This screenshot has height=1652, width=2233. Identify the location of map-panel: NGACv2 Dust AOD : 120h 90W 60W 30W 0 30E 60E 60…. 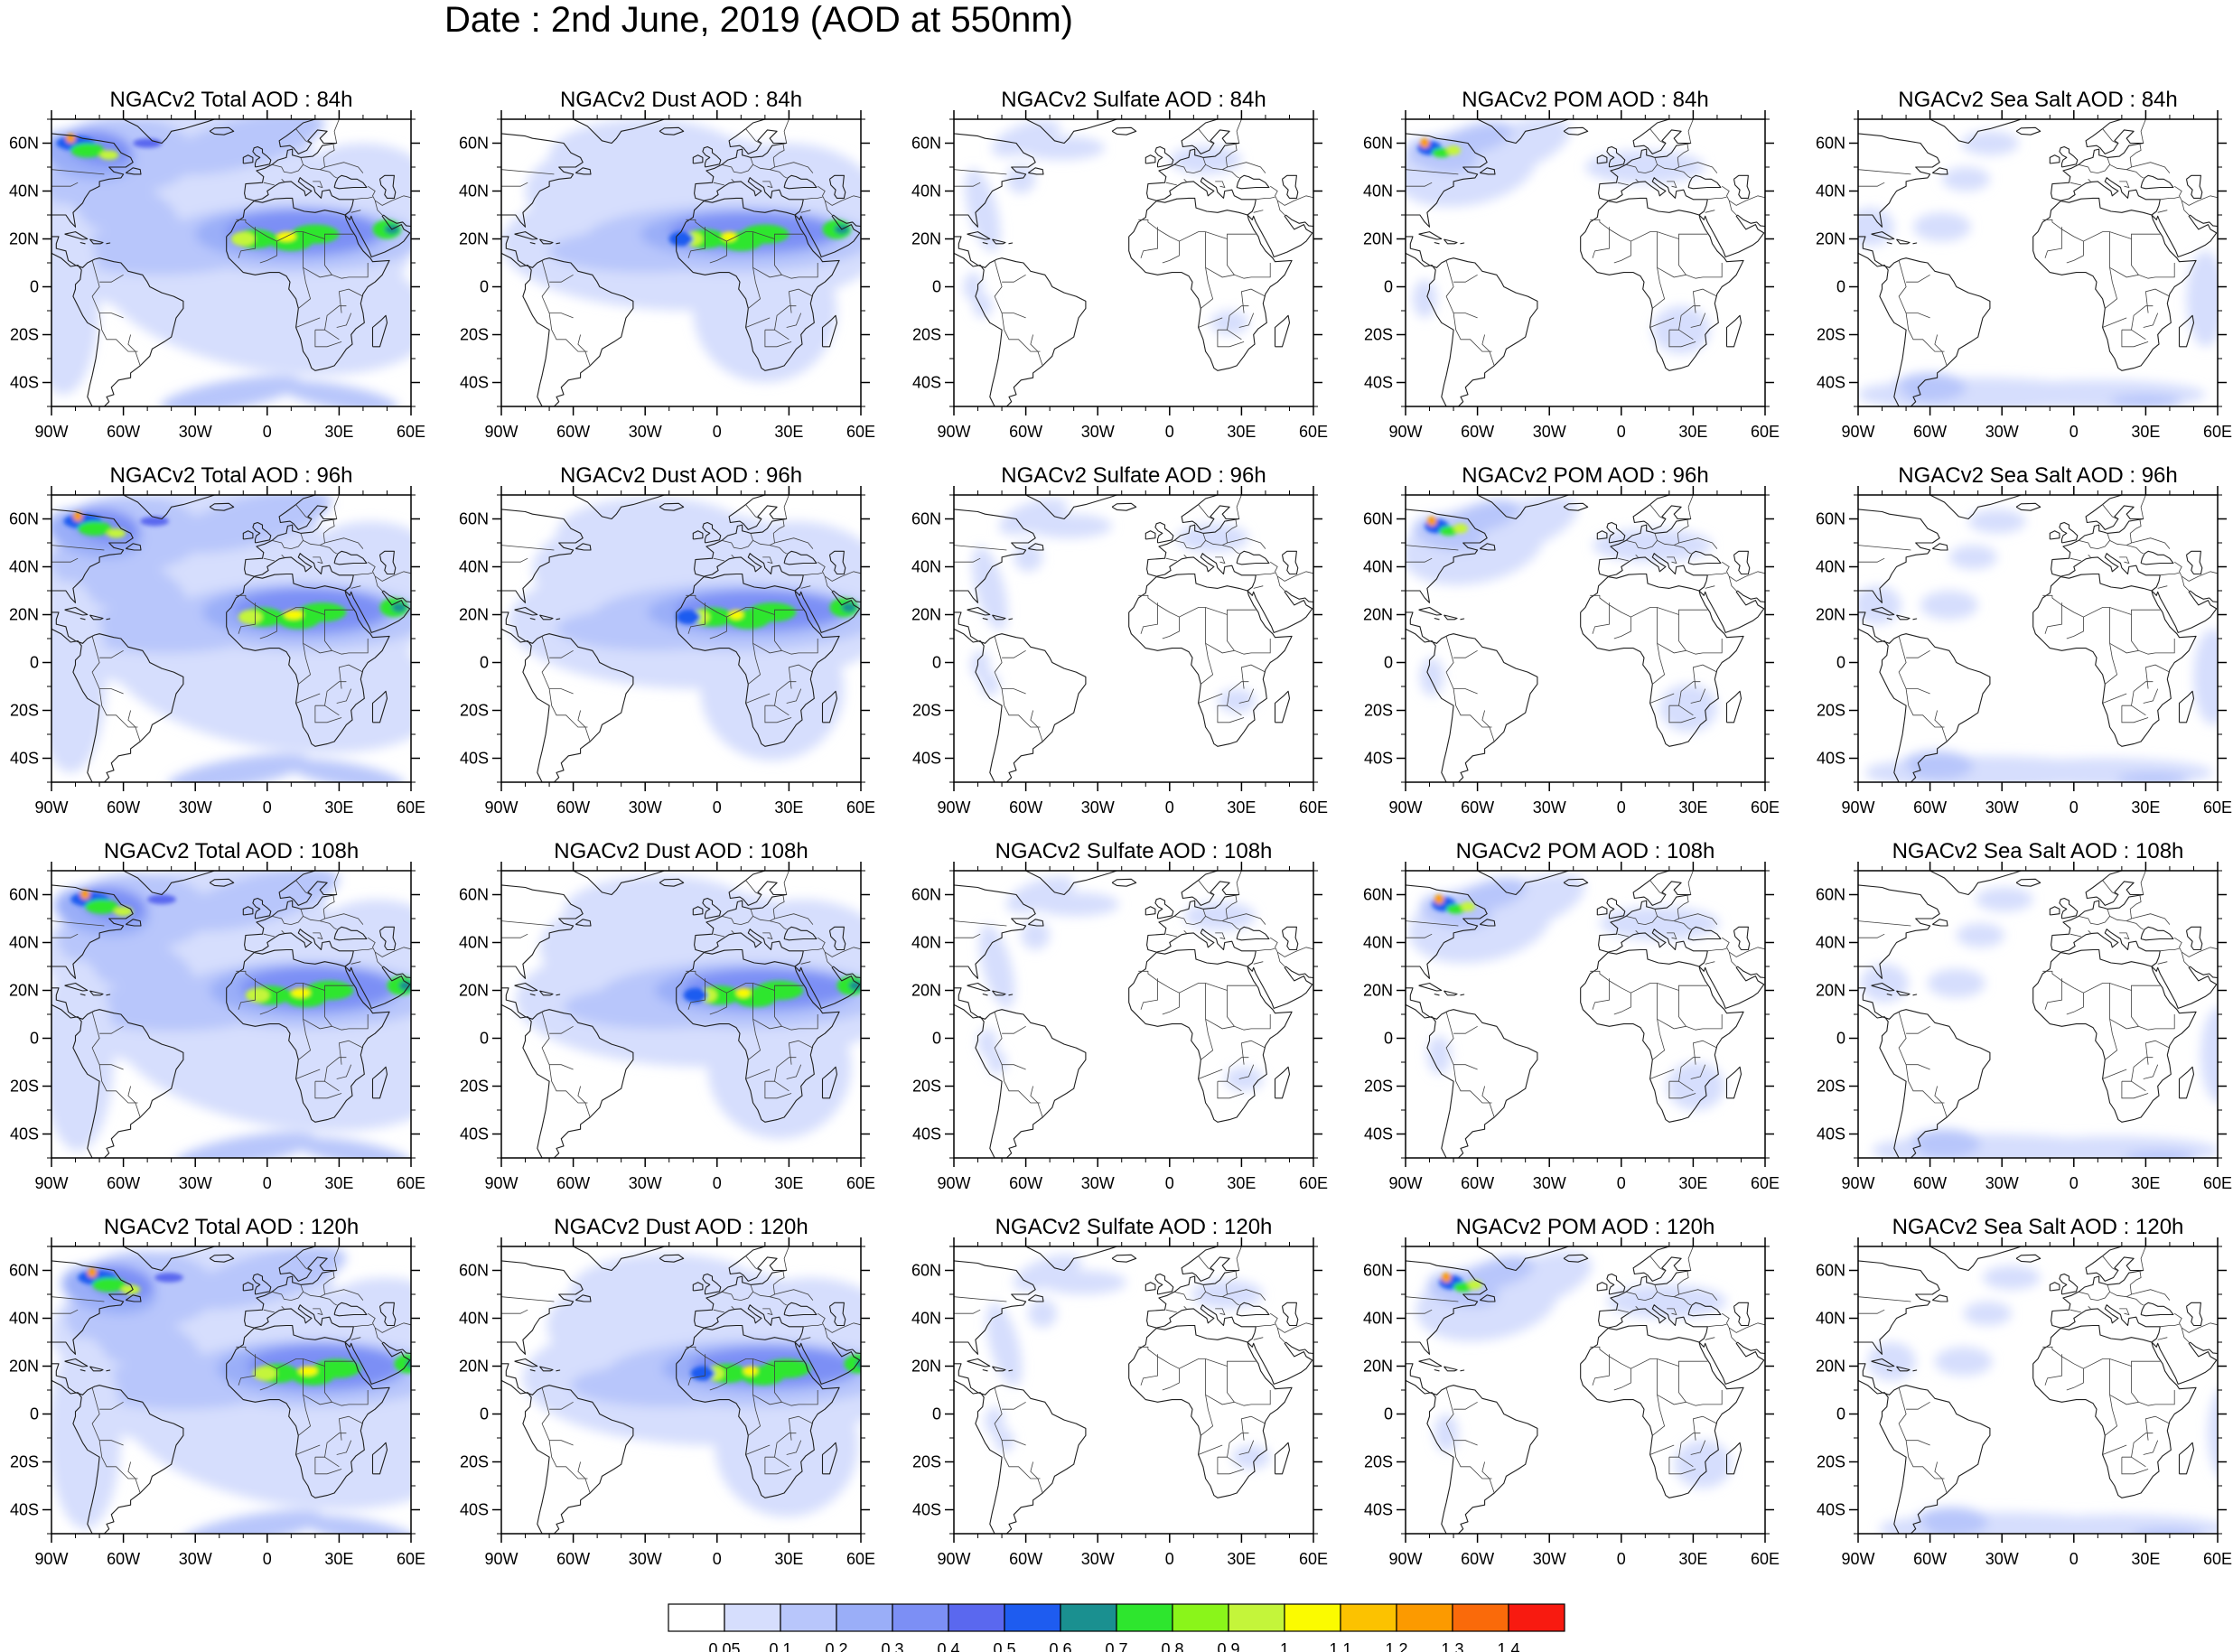
(667, 1391).